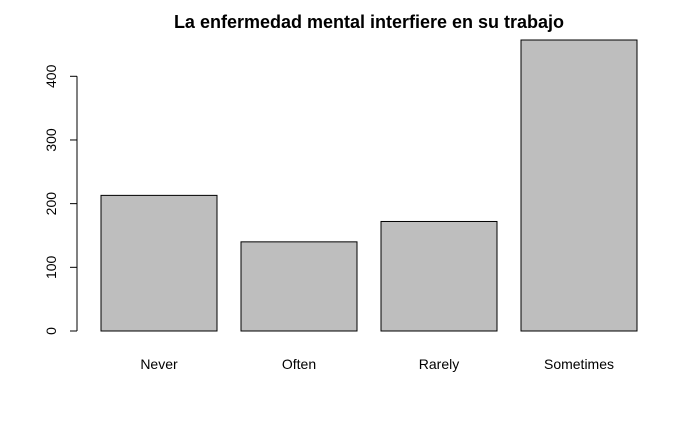  What do you see at coordinates (159, 364) in the screenshot?
I see `x-tick-label: Never` at bounding box center [159, 364].